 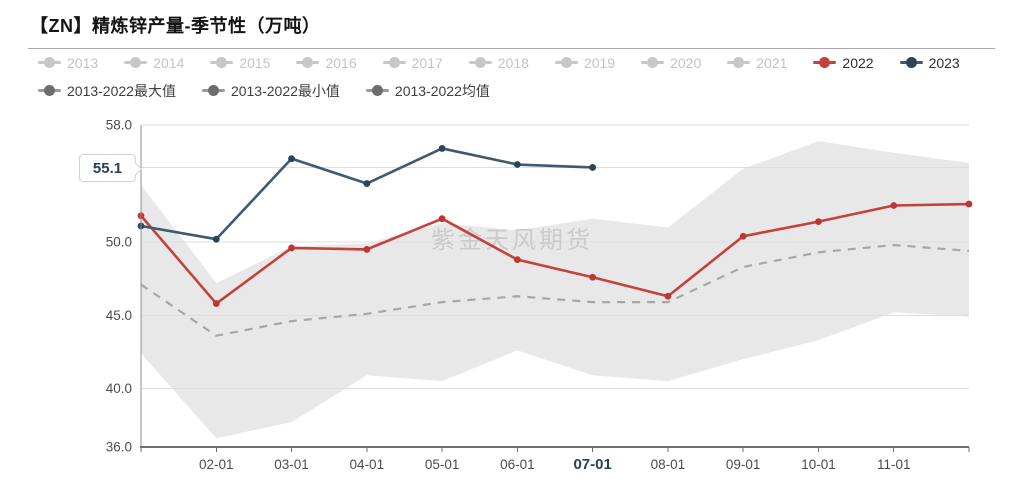 What do you see at coordinates (119, 242) in the screenshot?
I see `svg-text: 50.0` at bounding box center [119, 242].